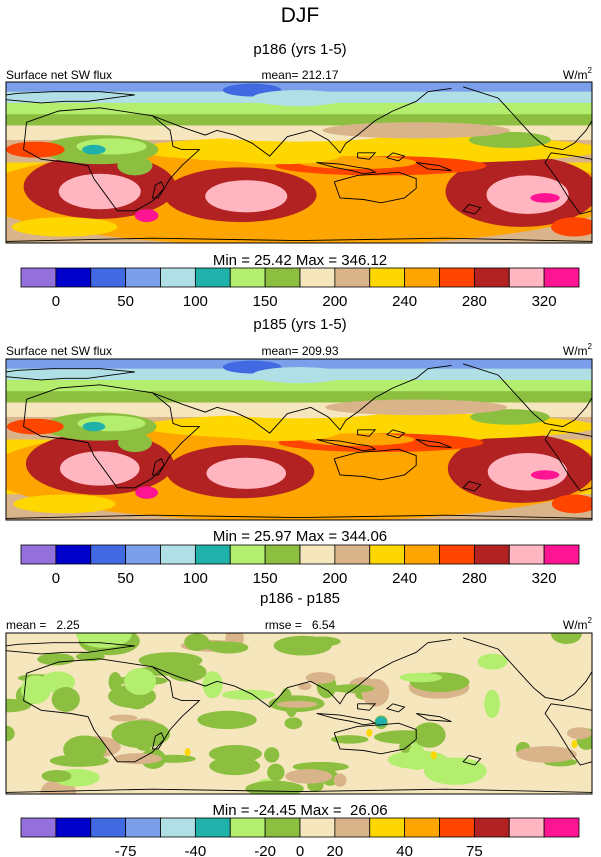  What do you see at coordinates (299, 375) in the screenshot?
I see `flux-region` at bounding box center [299, 375].